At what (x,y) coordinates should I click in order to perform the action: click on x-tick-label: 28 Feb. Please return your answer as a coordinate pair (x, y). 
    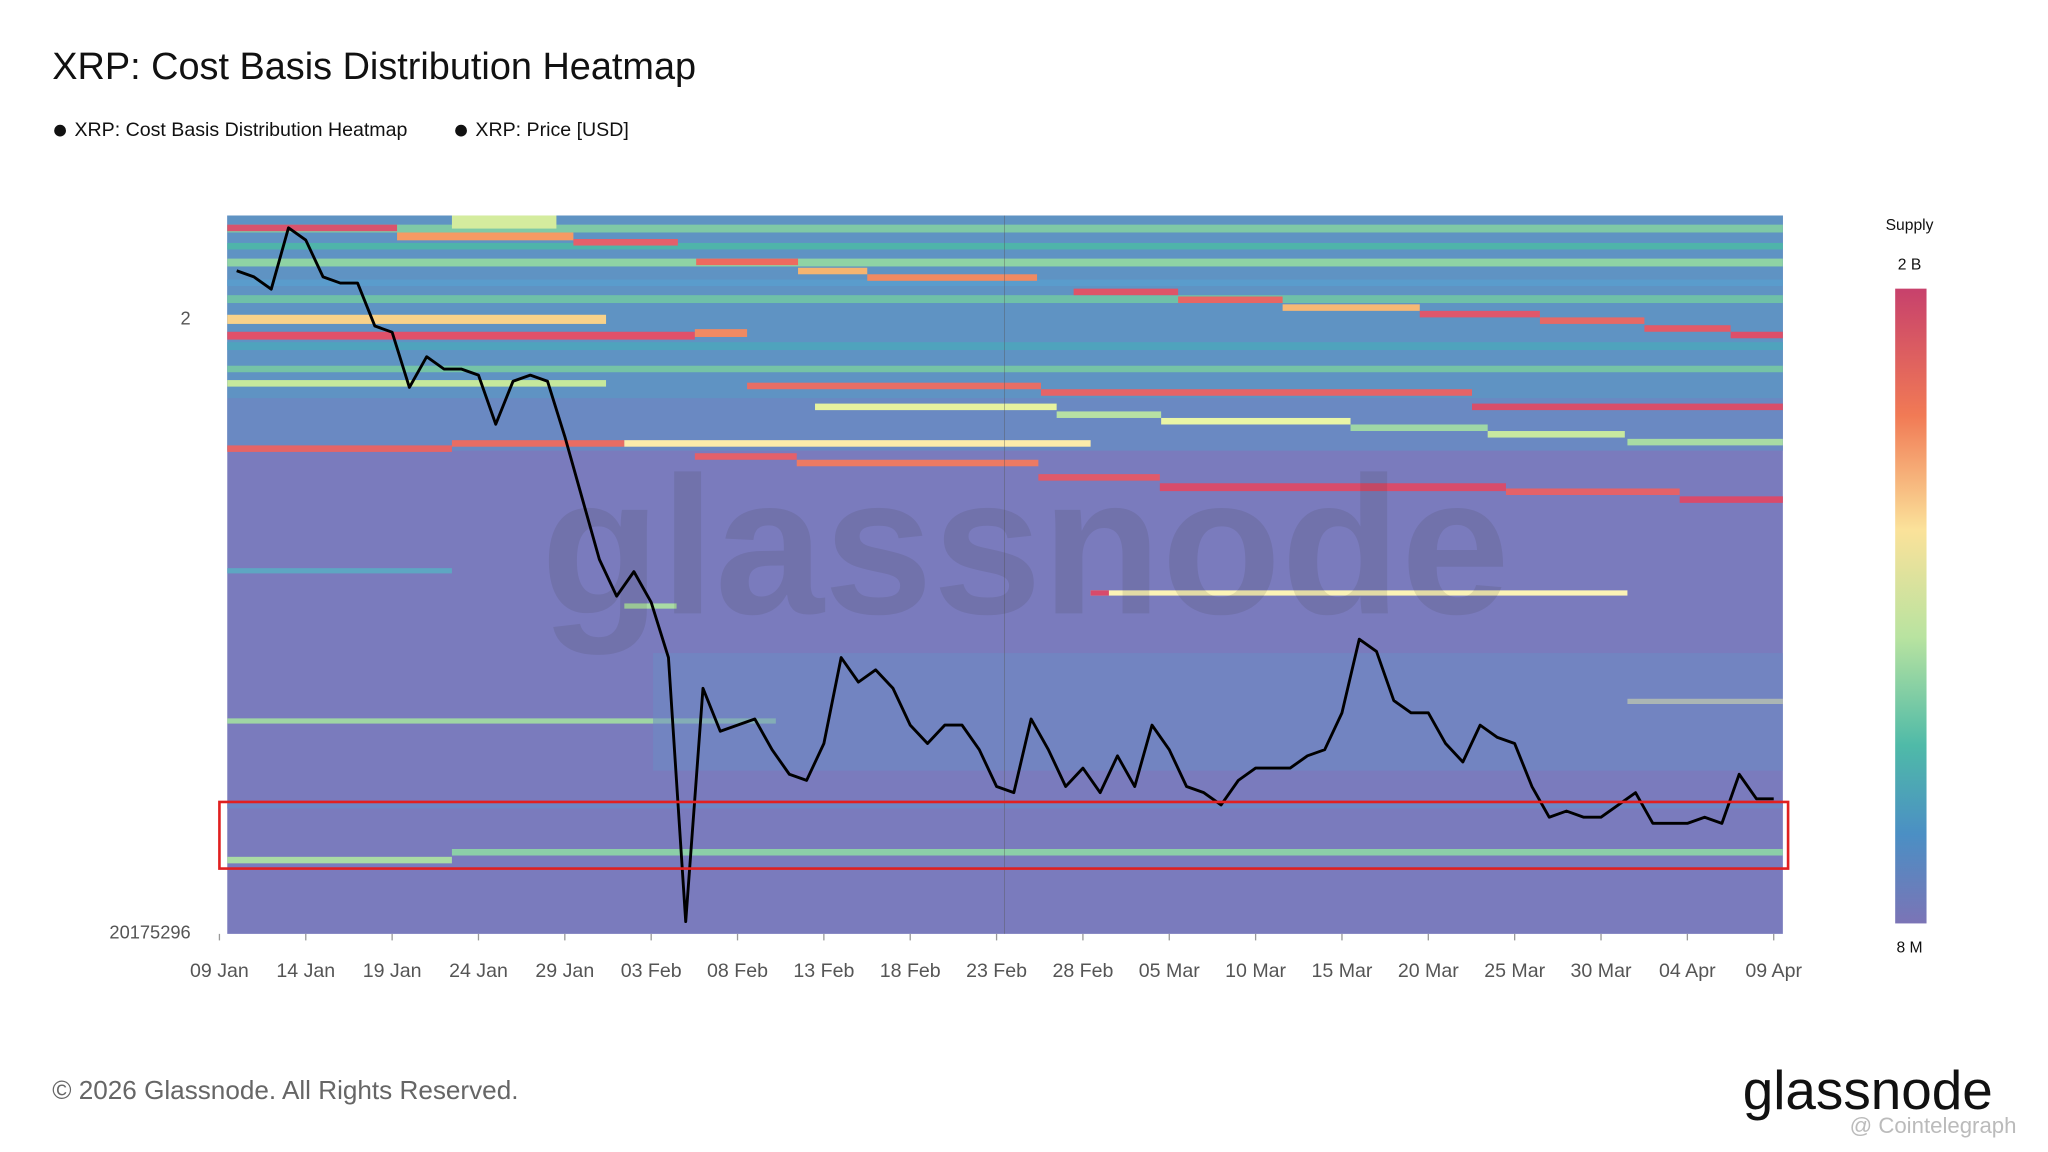
    Looking at the image, I should click on (1082, 971).